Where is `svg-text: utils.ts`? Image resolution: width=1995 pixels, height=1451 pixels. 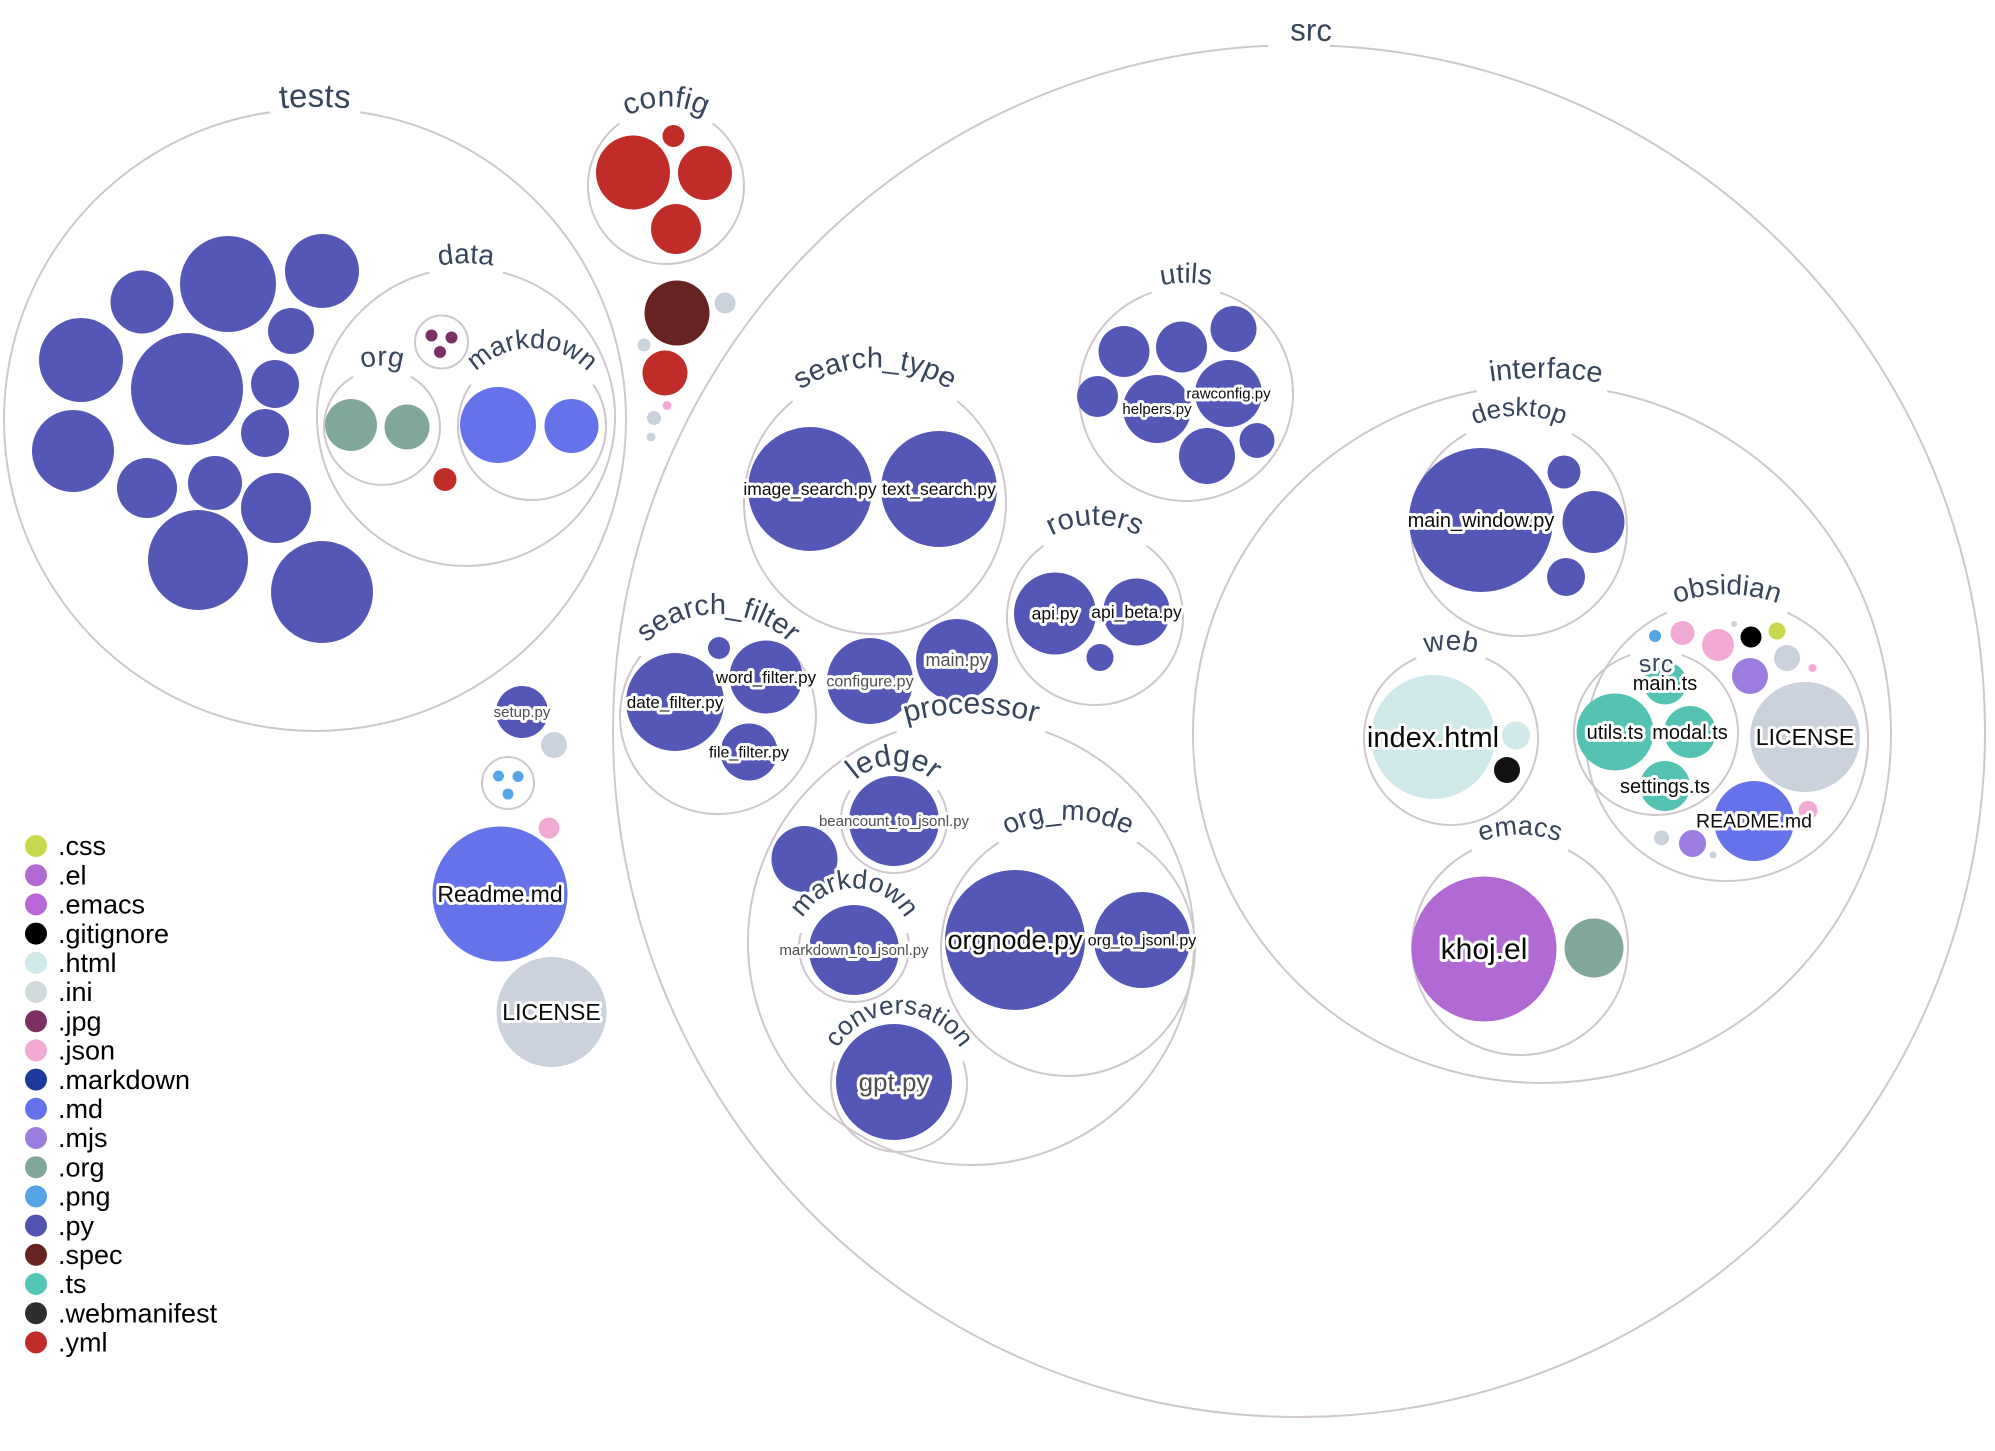
svg-text: utils.ts is located at coordinates (1615, 733).